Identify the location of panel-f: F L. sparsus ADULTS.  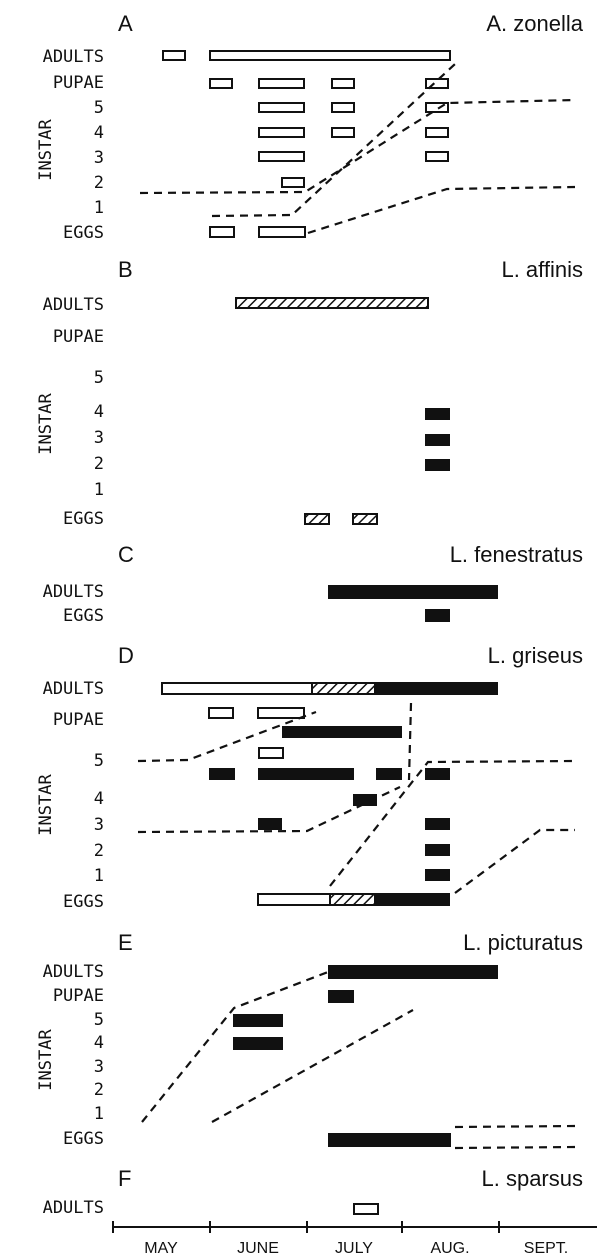
(313, 1192).